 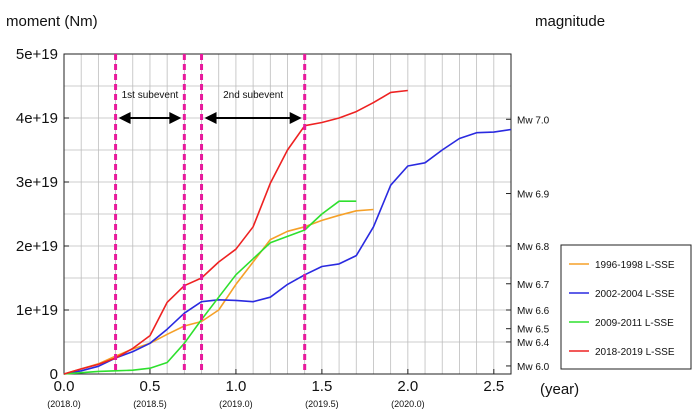 I want to click on x-tick-sublabel: (2018.5), so click(x=150, y=404).